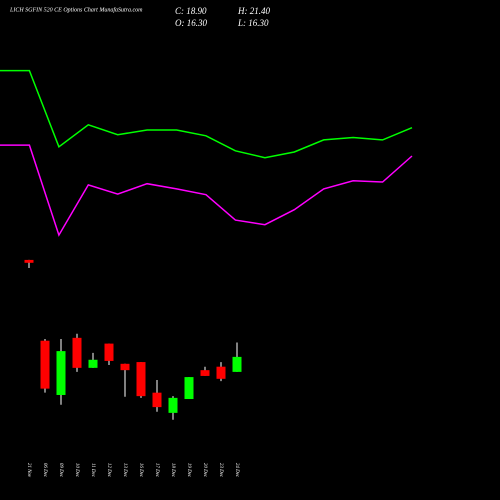 The image size is (500, 500). Describe the element at coordinates (191, 11) in the screenshot. I see `info-close: C: 18.90` at that location.